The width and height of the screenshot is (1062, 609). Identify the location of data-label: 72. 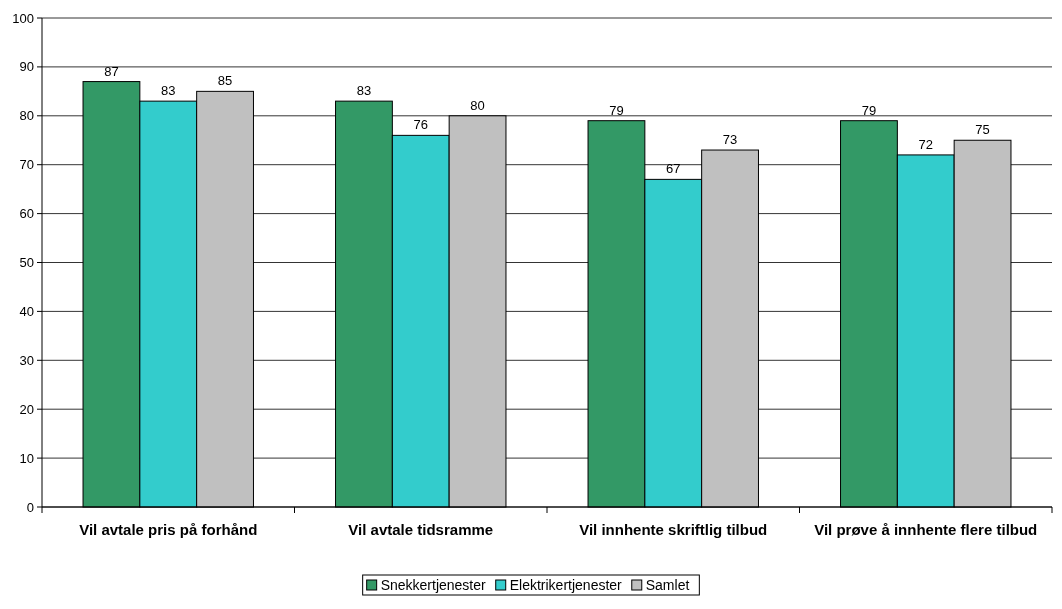
(925, 144).